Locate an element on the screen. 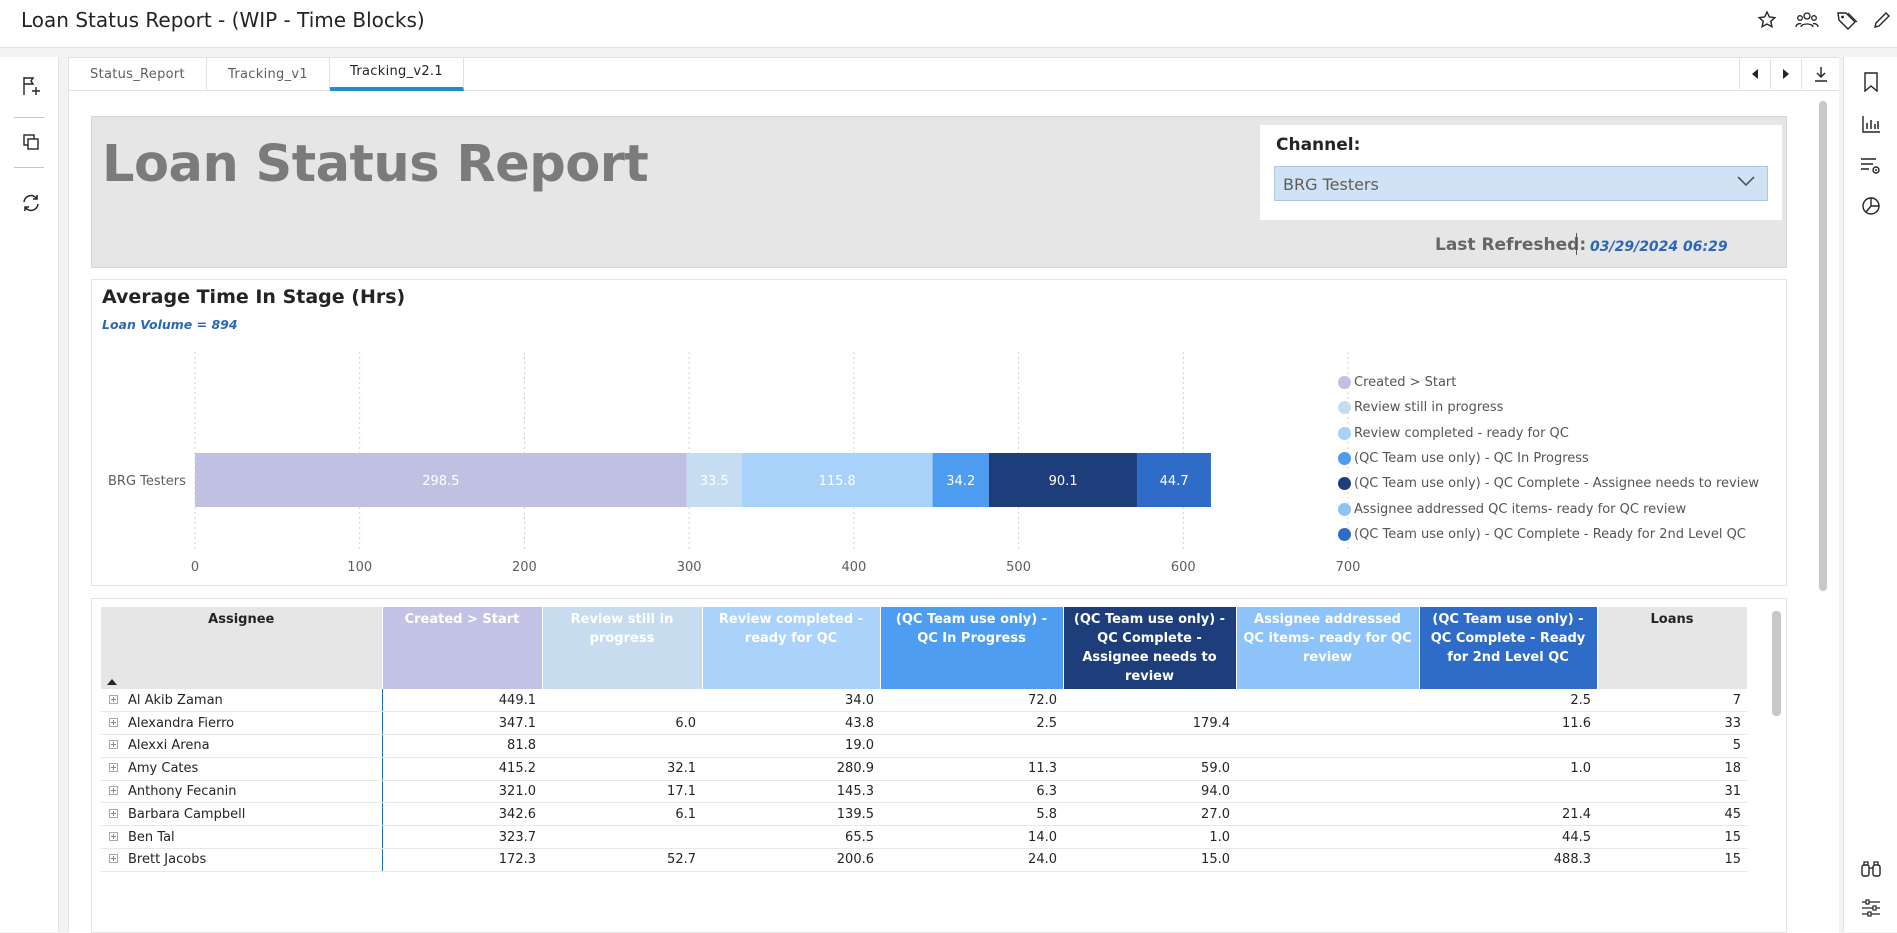  legend-item: Review still in progress is located at coordinates (1548, 407).